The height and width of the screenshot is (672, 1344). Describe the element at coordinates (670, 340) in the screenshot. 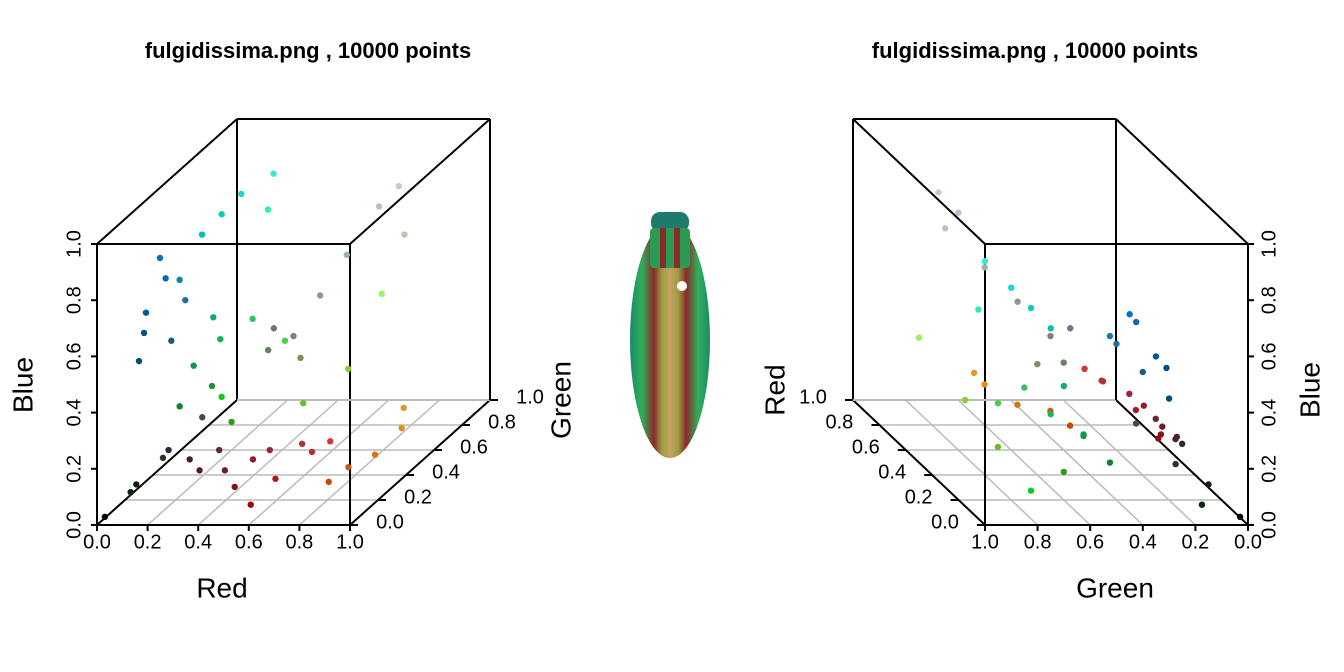

I see `beetle-body` at that location.